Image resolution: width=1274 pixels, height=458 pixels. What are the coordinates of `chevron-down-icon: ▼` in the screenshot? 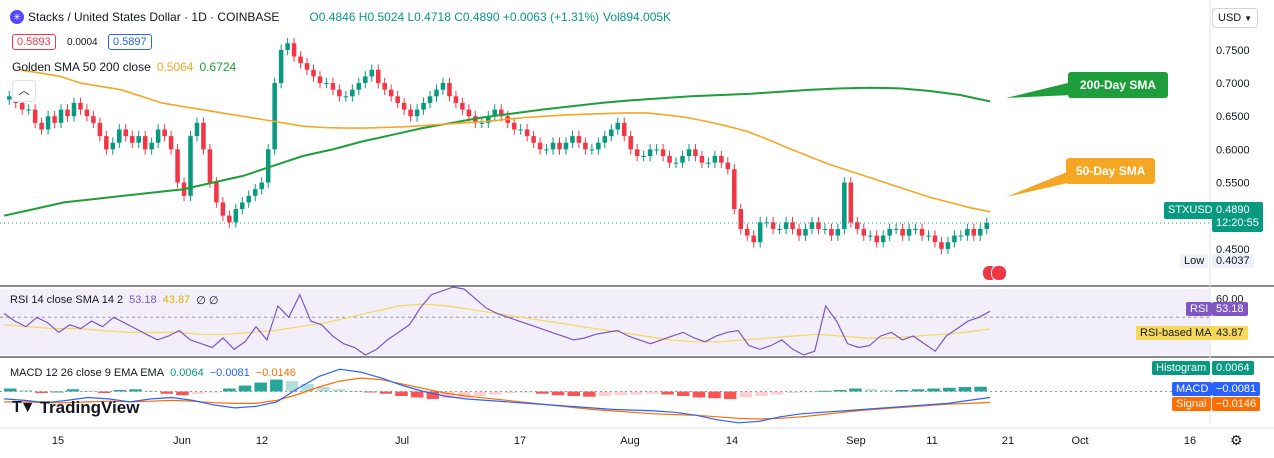 It's located at (1248, 18).